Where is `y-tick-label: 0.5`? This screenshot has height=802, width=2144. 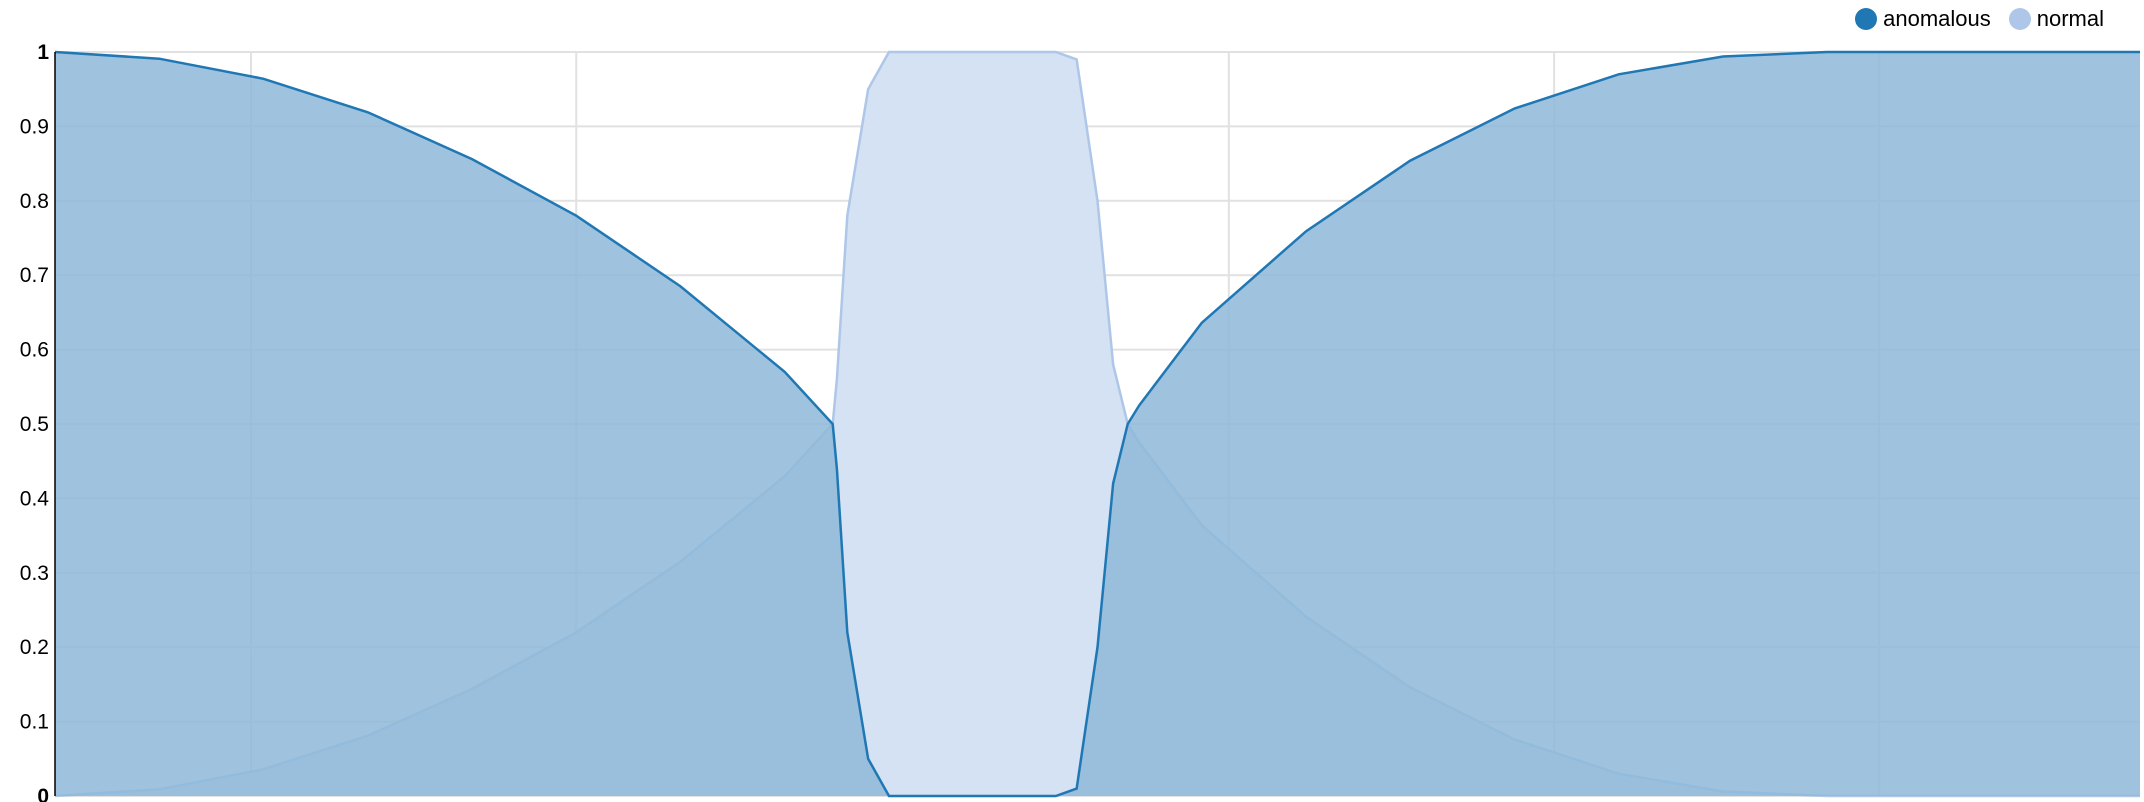 y-tick-label: 0.5 is located at coordinates (34, 424).